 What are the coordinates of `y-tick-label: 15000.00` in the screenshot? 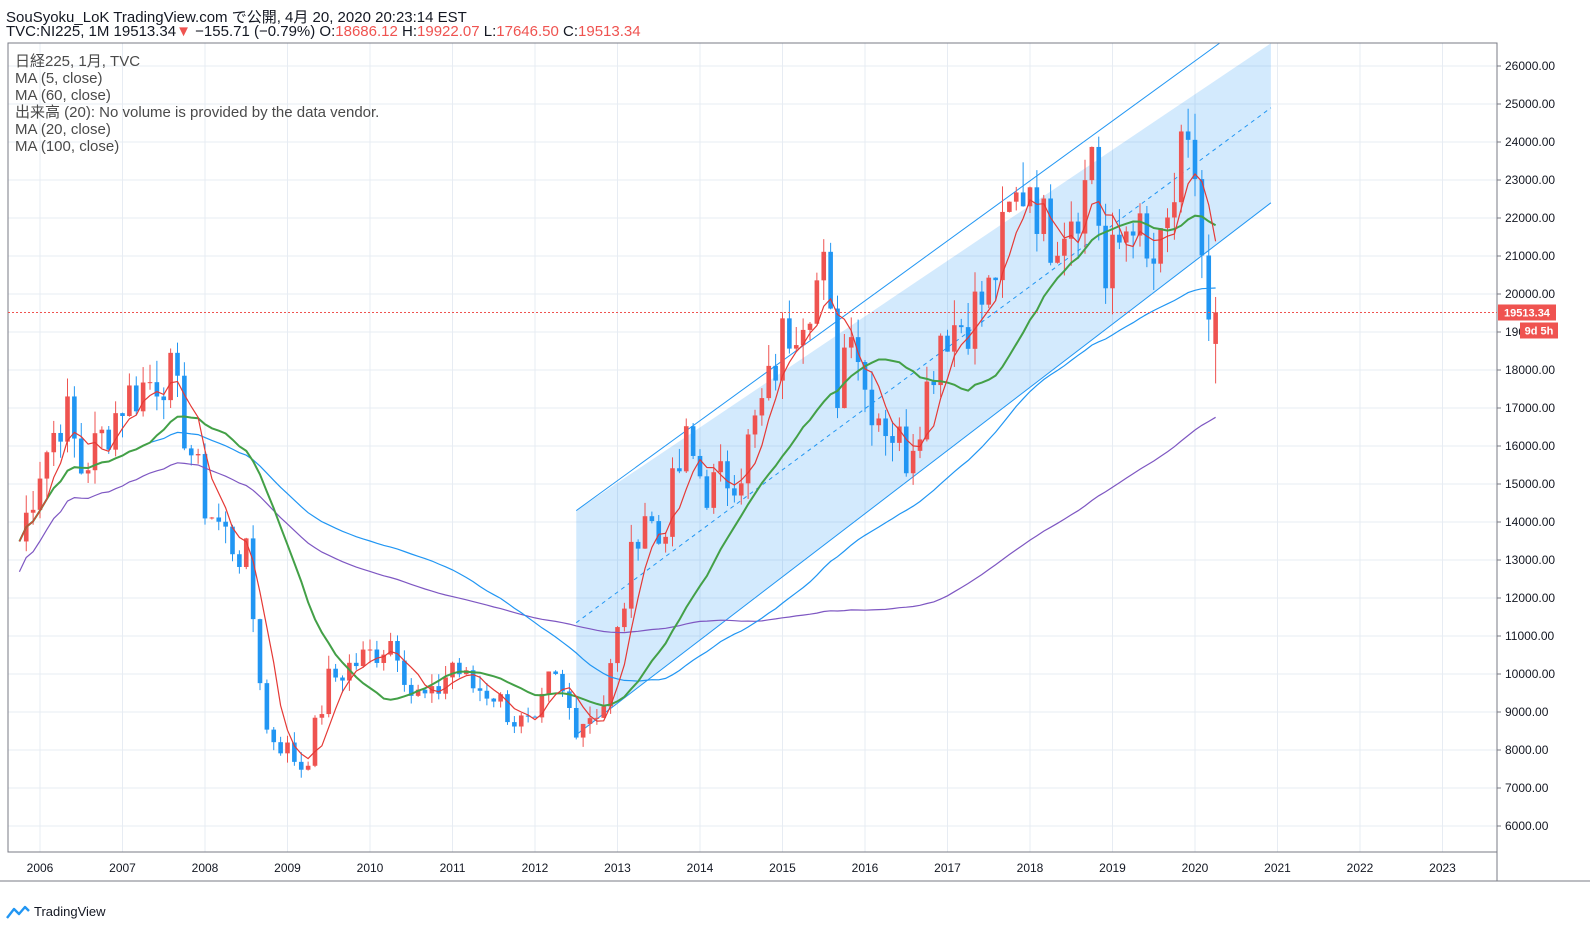 It's located at (1530, 484).